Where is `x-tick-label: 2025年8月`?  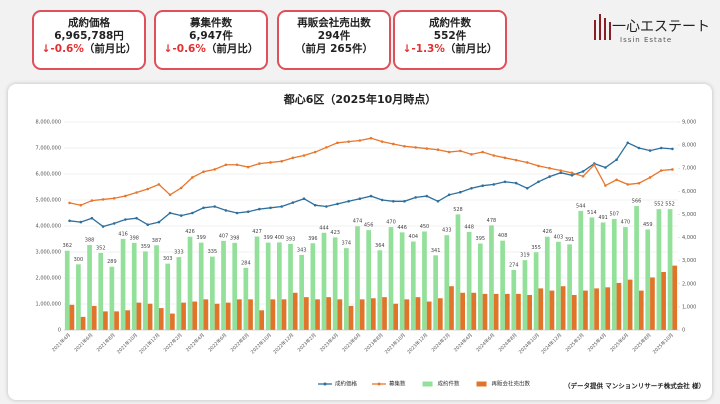 x-tick-label: 2025年8月 is located at coordinates (642, 343).